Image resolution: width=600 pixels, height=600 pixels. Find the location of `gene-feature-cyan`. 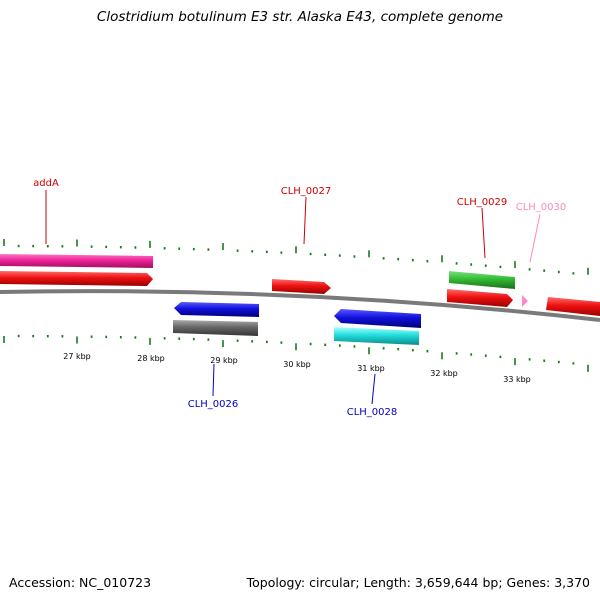

gene-feature-cyan is located at coordinates (376, 336).